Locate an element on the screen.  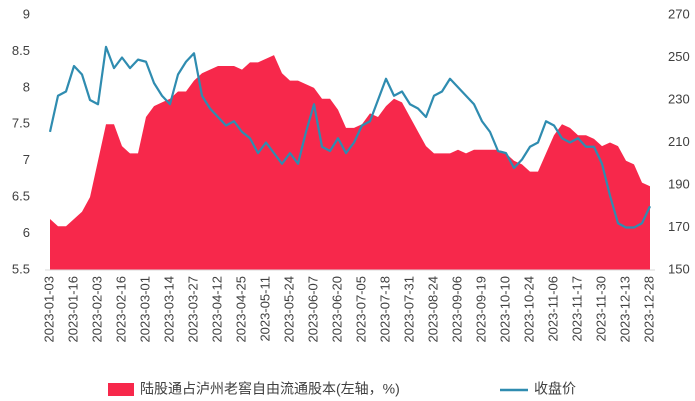
x-tick-label: 2023-12-28 is located at coordinates (648, 309).